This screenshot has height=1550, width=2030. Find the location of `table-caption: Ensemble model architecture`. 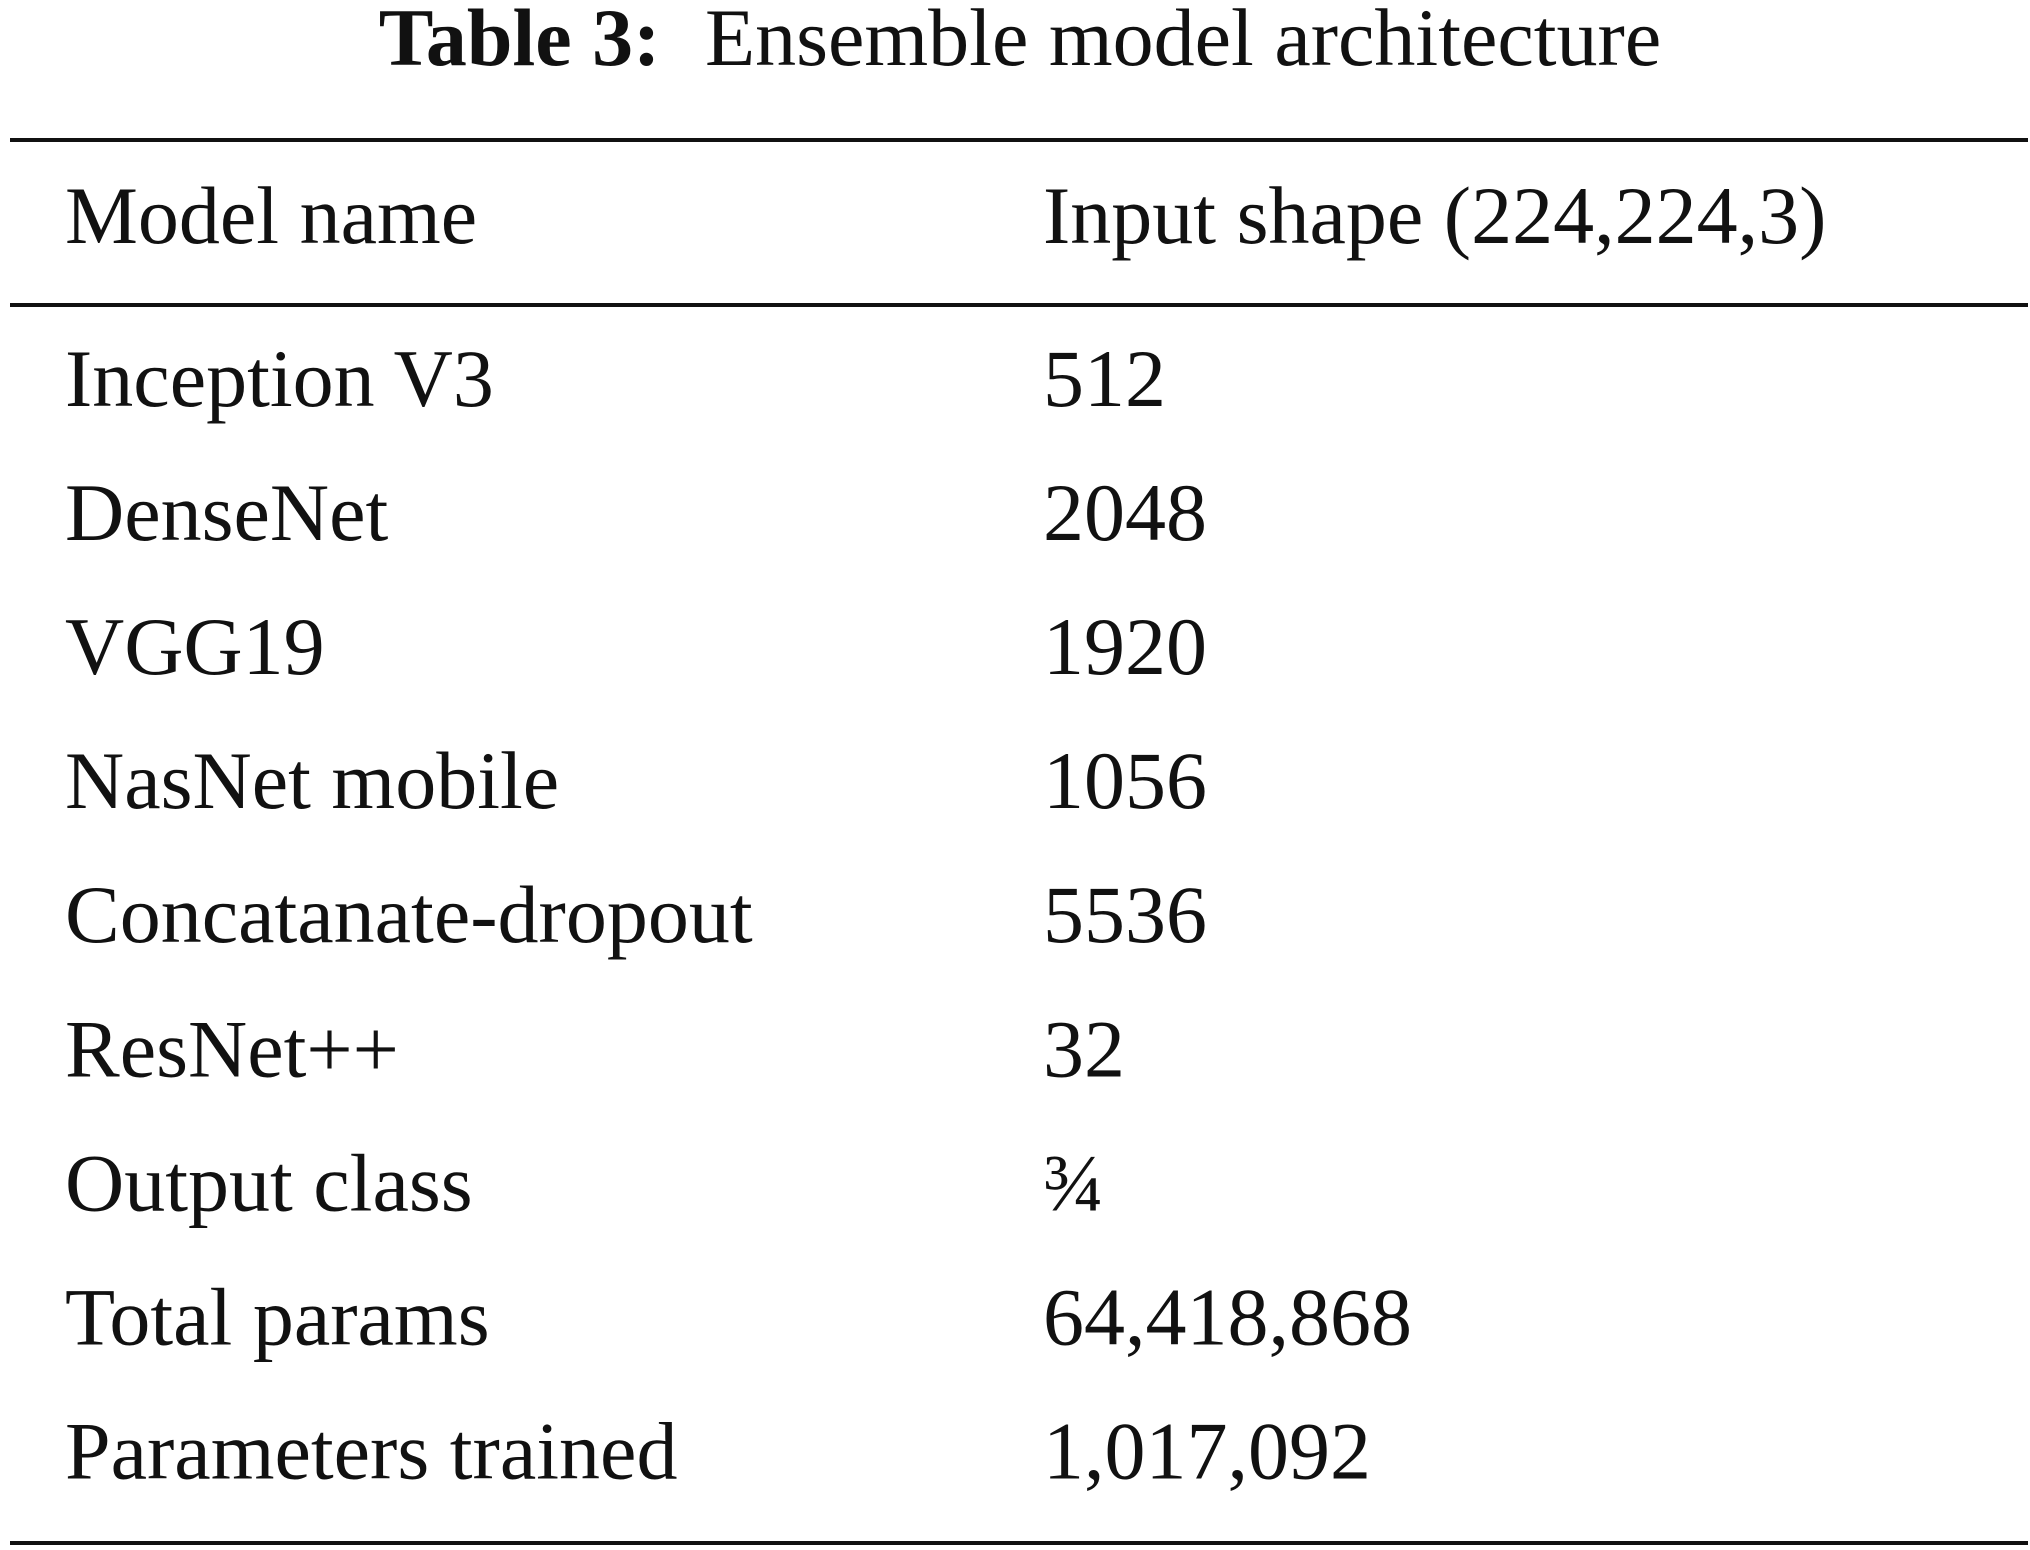

table-caption: Ensemble model architecture is located at coordinates (1183, 41).